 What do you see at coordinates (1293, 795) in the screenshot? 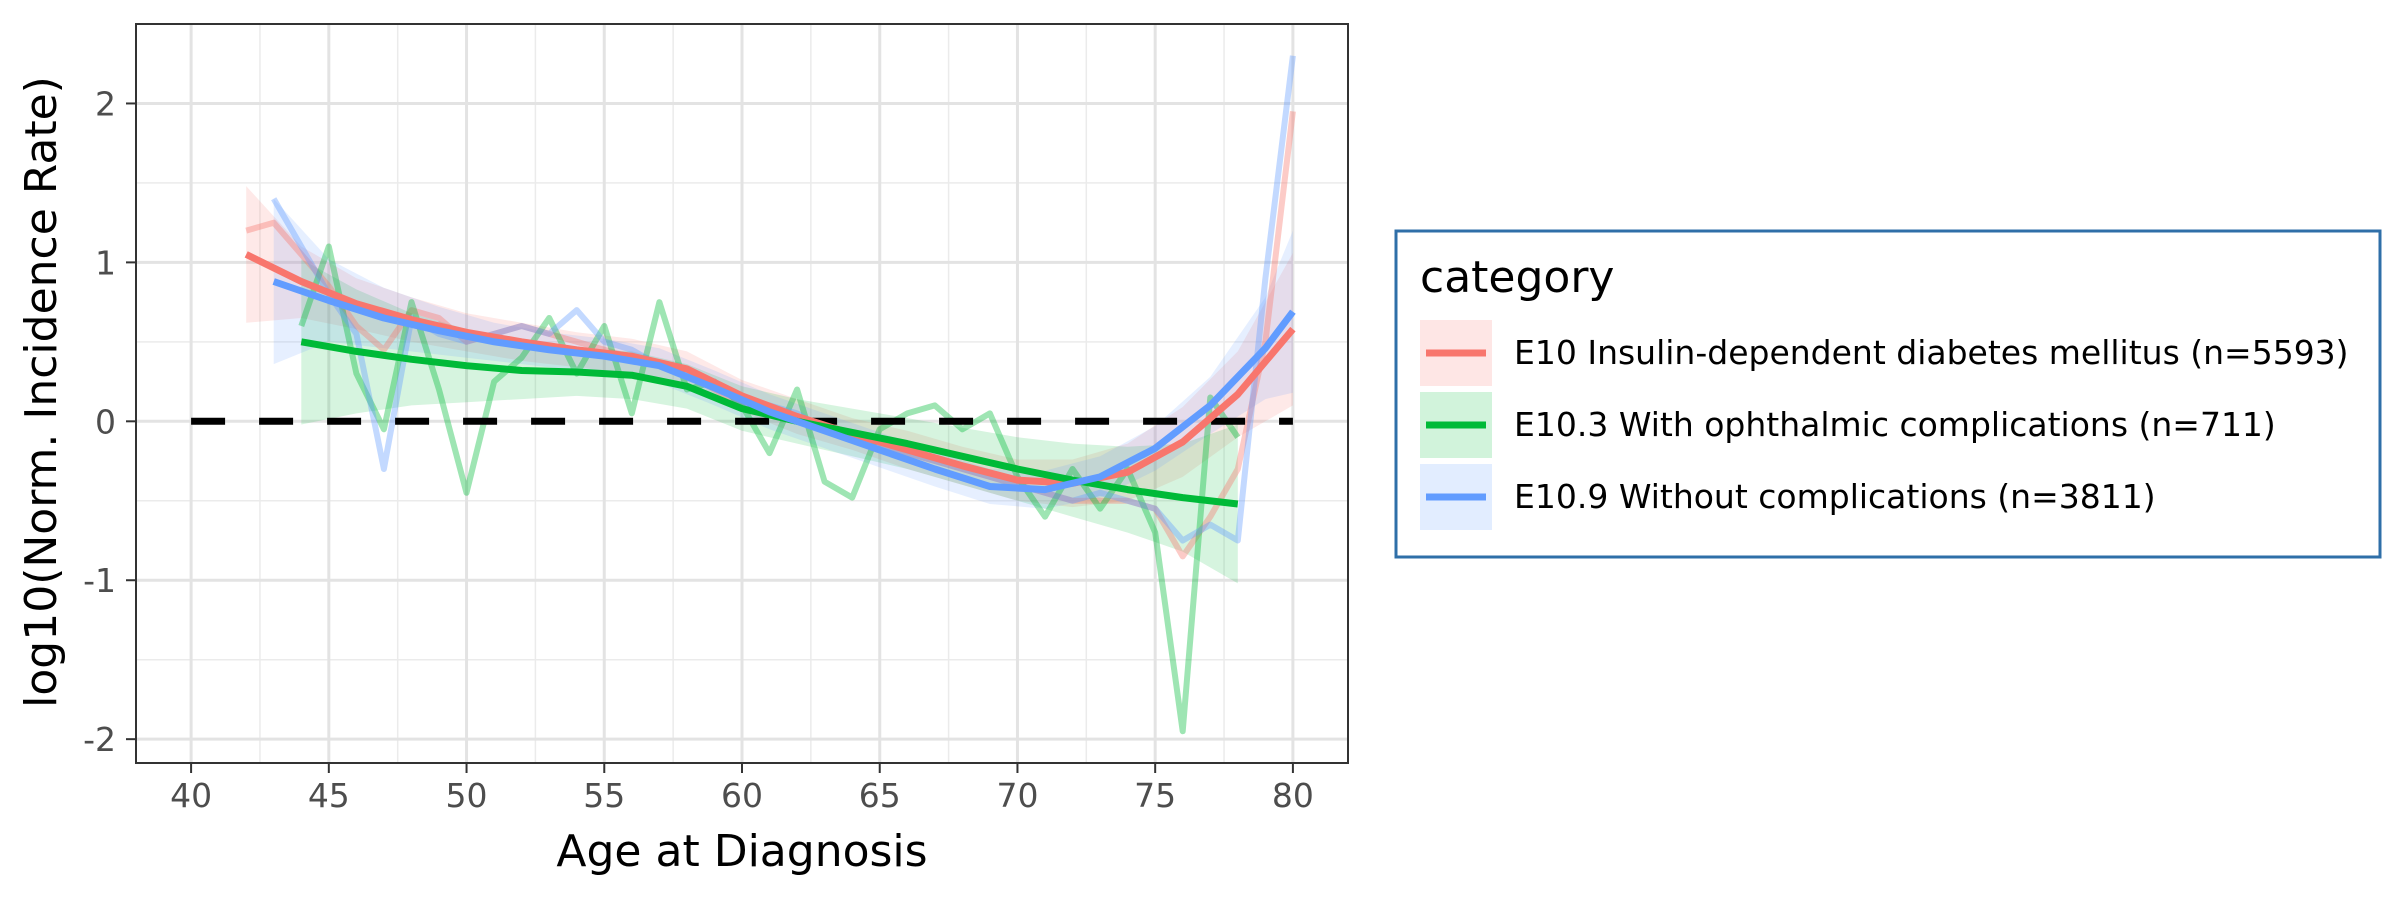
I see `x-tick-label: 80` at bounding box center [1293, 795].